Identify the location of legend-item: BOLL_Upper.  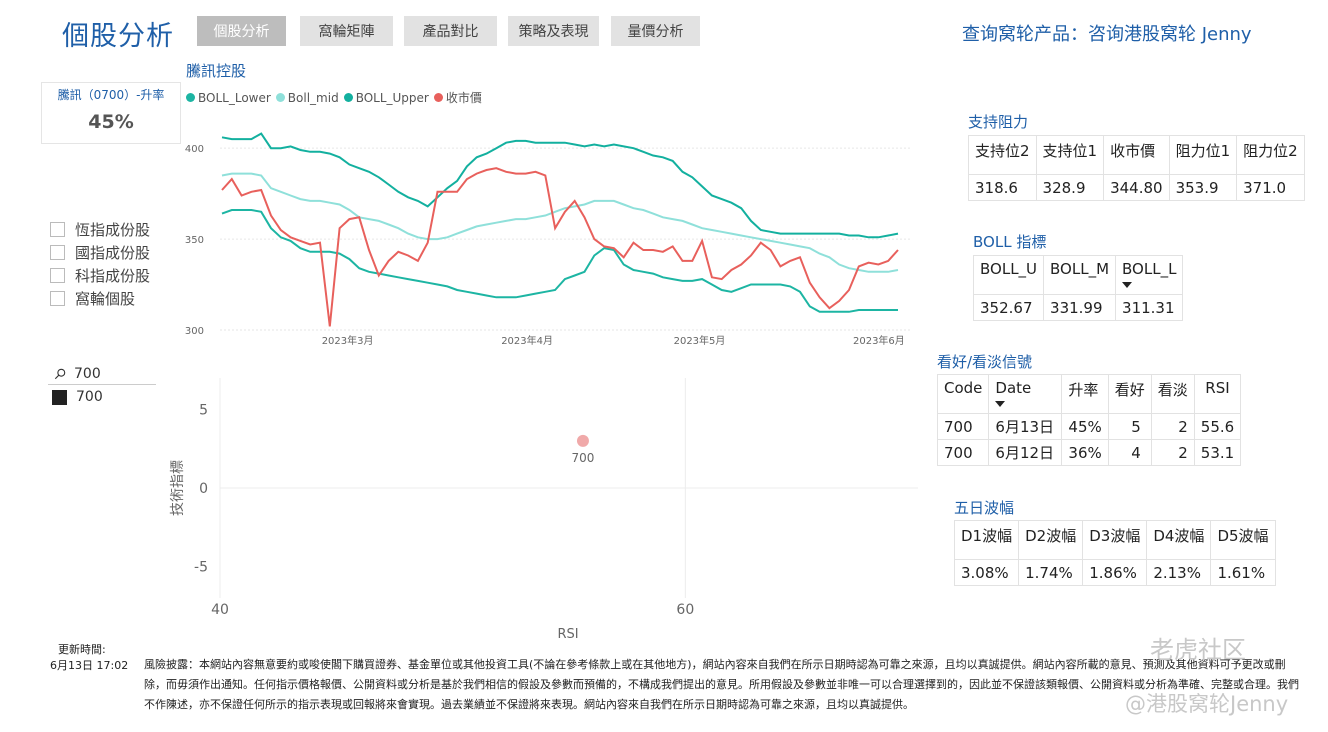
(386, 97).